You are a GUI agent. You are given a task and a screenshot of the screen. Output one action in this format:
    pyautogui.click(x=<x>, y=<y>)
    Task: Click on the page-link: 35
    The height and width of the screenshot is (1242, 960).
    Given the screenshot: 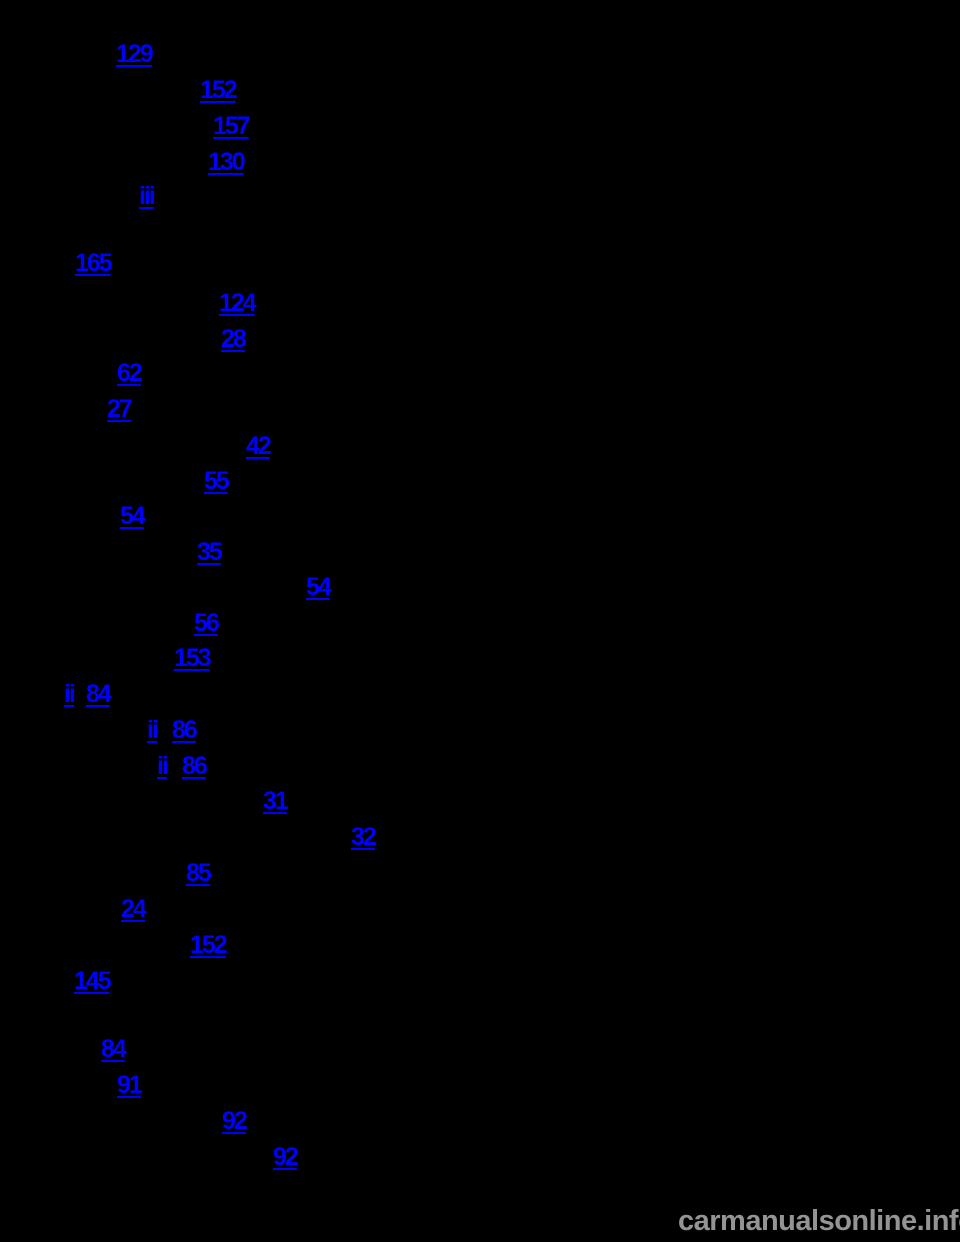 What is the action you would take?
    pyautogui.click(x=210, y=552)
    